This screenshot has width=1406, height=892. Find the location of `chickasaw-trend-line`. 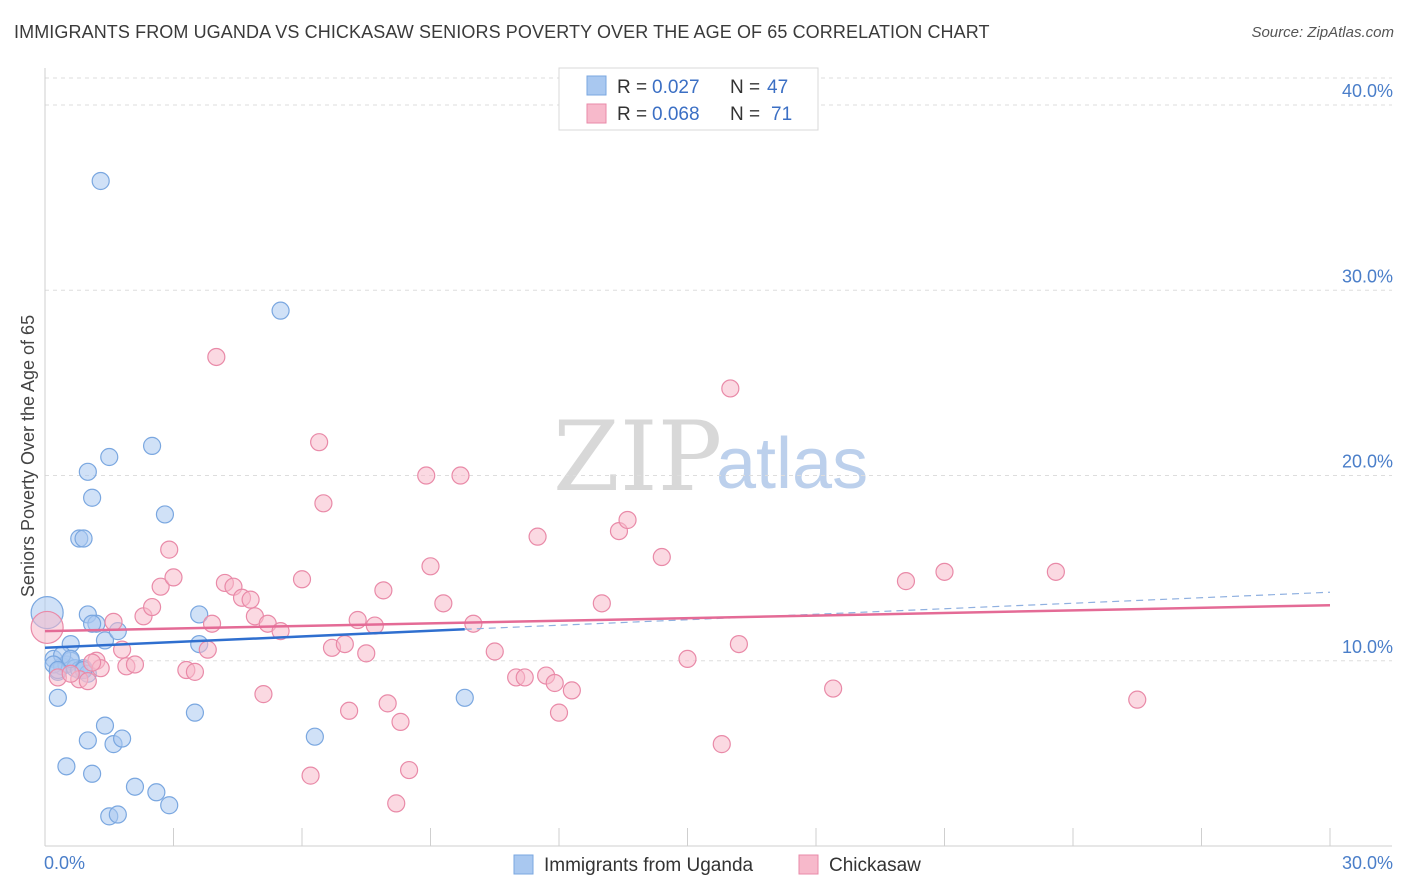

chickasaw-trend-line is located at coordinates (687, 618).